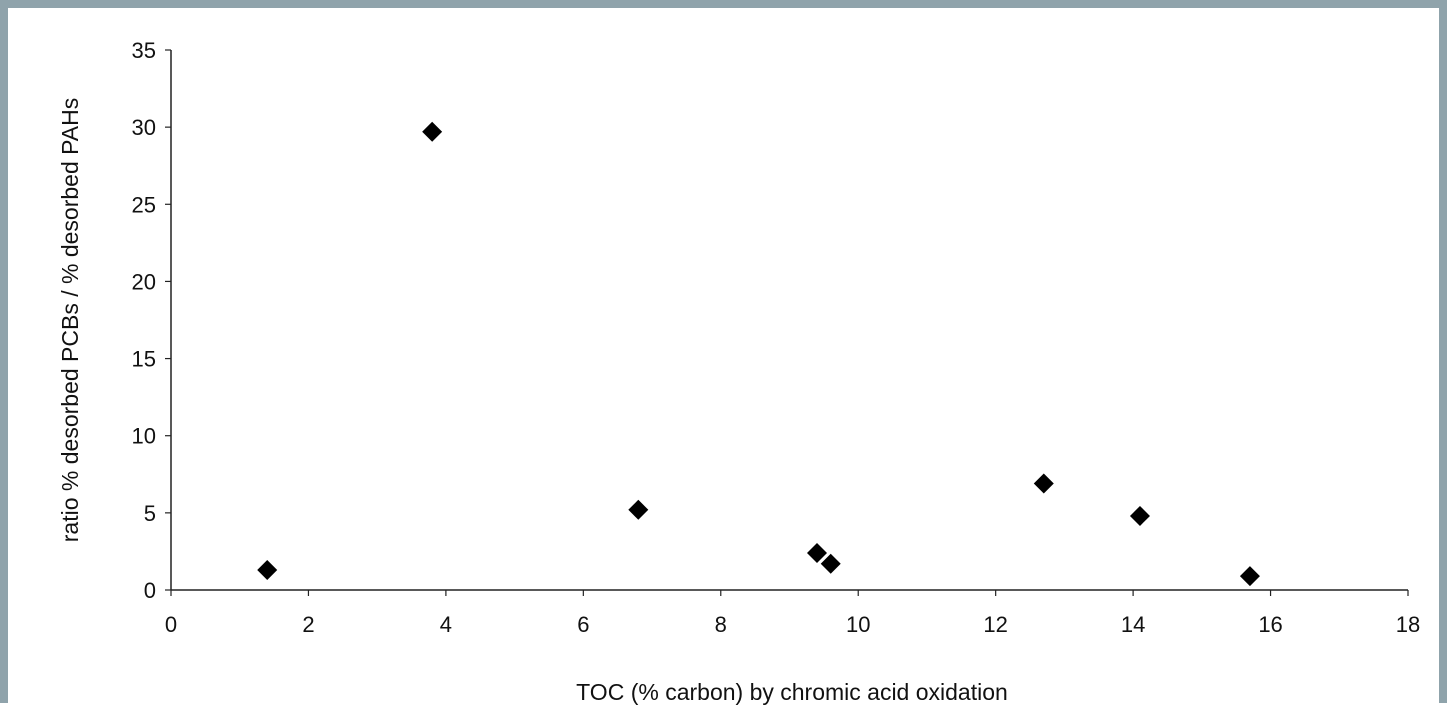 The image size is (1447, 711). I want to click on y-tick-label: 5, so click(150, 513).